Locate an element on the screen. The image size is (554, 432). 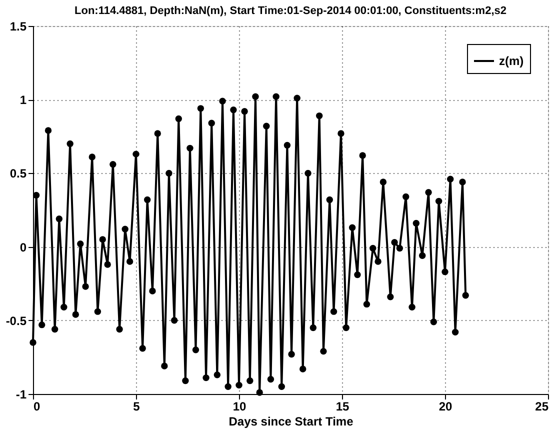
chart-title: Lon:114.4881, Depth:NaN(m), Start Time:01-Sep-2014 00:01:00, Constituents:m2,s2 is located at coordinates (290, 11).